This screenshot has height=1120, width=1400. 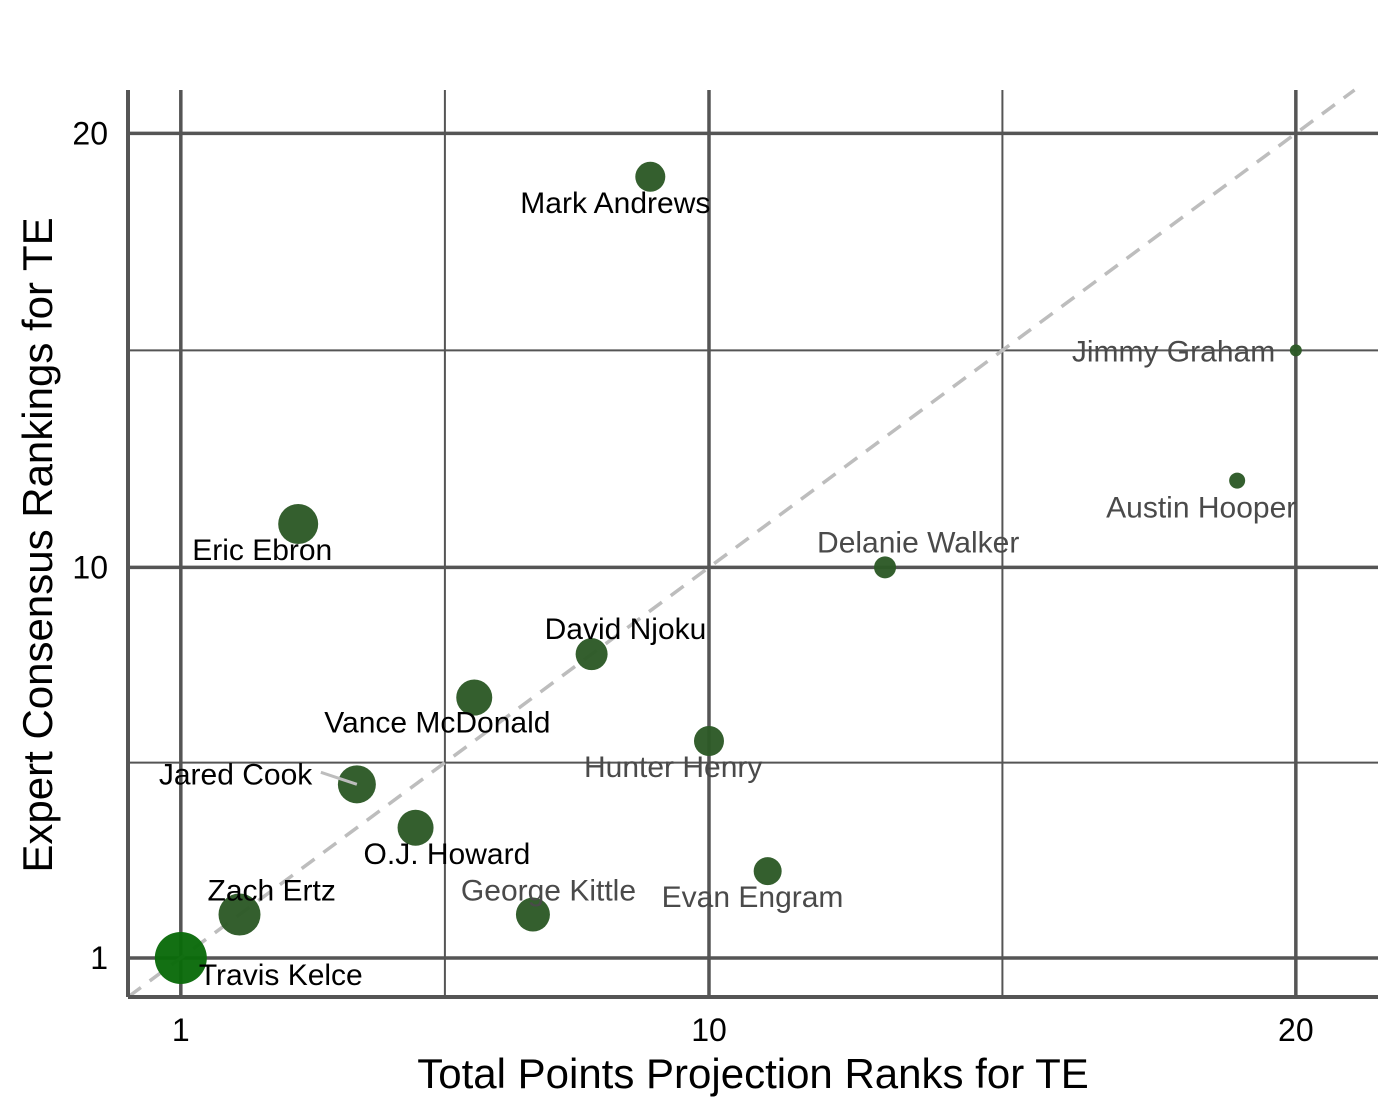 What do you see at coordinates (626, 629) in the screenshot?
I see `point-label: David Njoku` at bounding box center [626, 629].